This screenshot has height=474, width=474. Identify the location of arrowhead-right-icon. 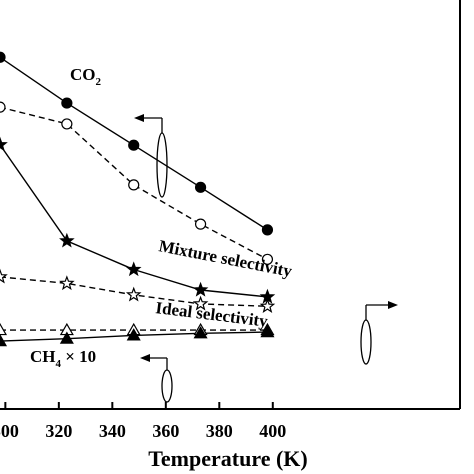
(393, 305).